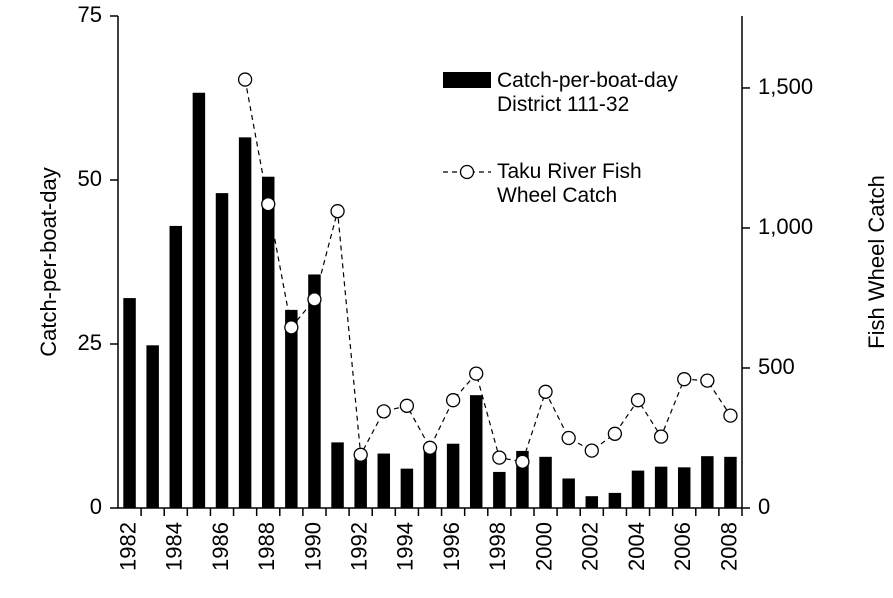 This screenshot has width=893, height=598. What do you see at coordinates (728, 546) in the screenshot?
I see `x-tick-label: 2008` at bounding box center [728, 546].